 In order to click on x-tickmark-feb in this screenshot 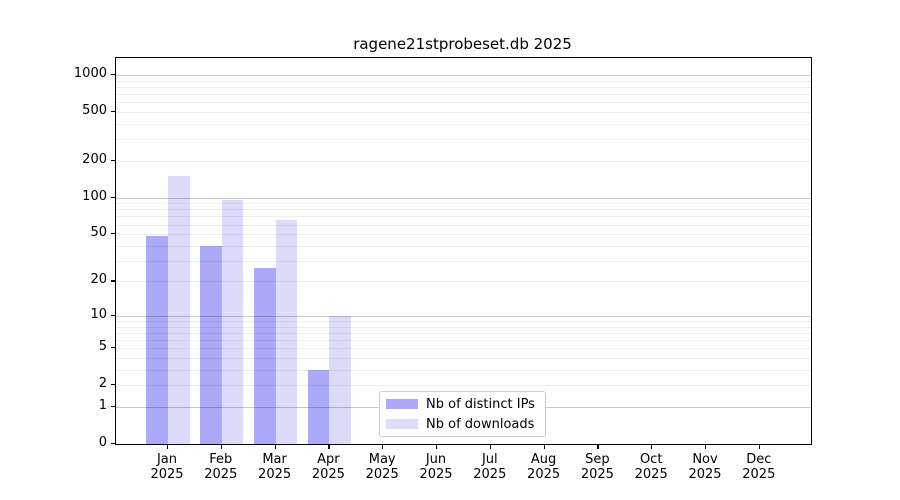, I will do `click(221, 446)`.